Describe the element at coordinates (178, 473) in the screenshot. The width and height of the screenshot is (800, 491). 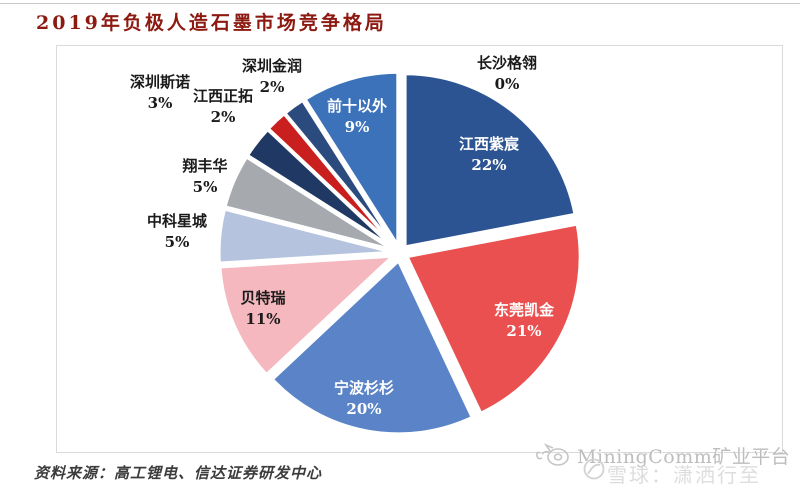
I see `source-note: 资料来源：高工锂电、信达证券研发中心` at that location.